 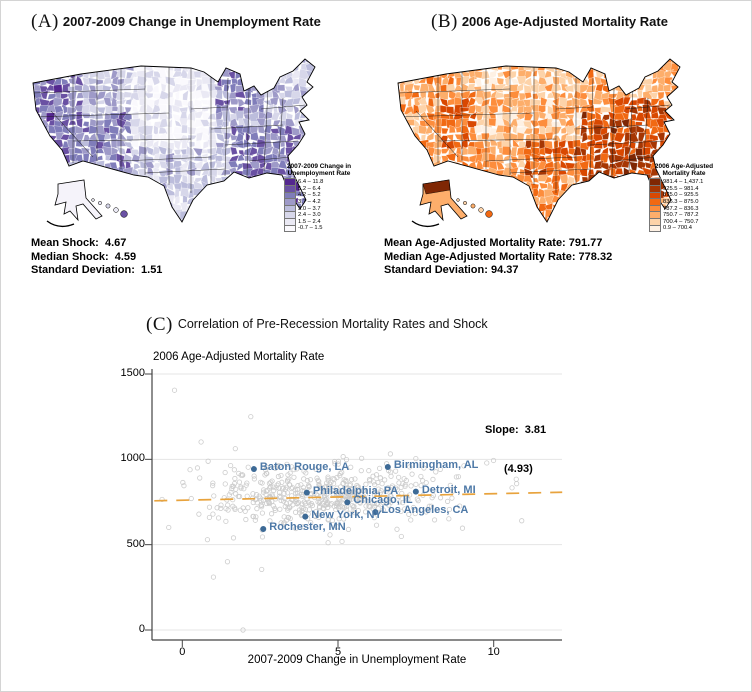 I want to click on legend-bin-row: 836.3 – 875.0, so click(x=694, y=202).